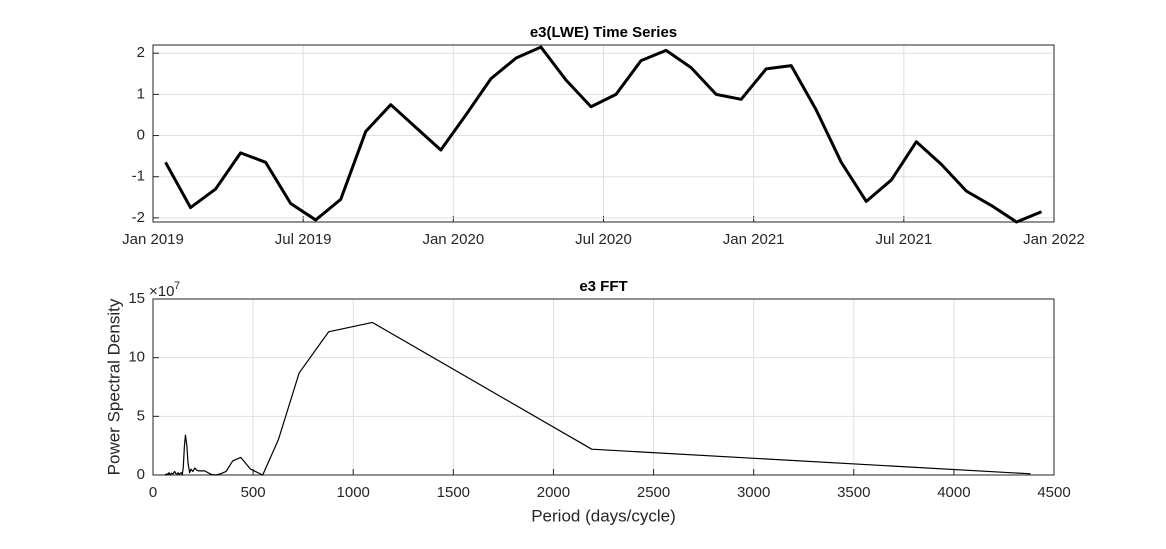 The image size is (1166, 549). What do you see at coordinates (141, 93) in the screenshot?
I see `y-tick-label: 1` at bounding box center [141, 93].